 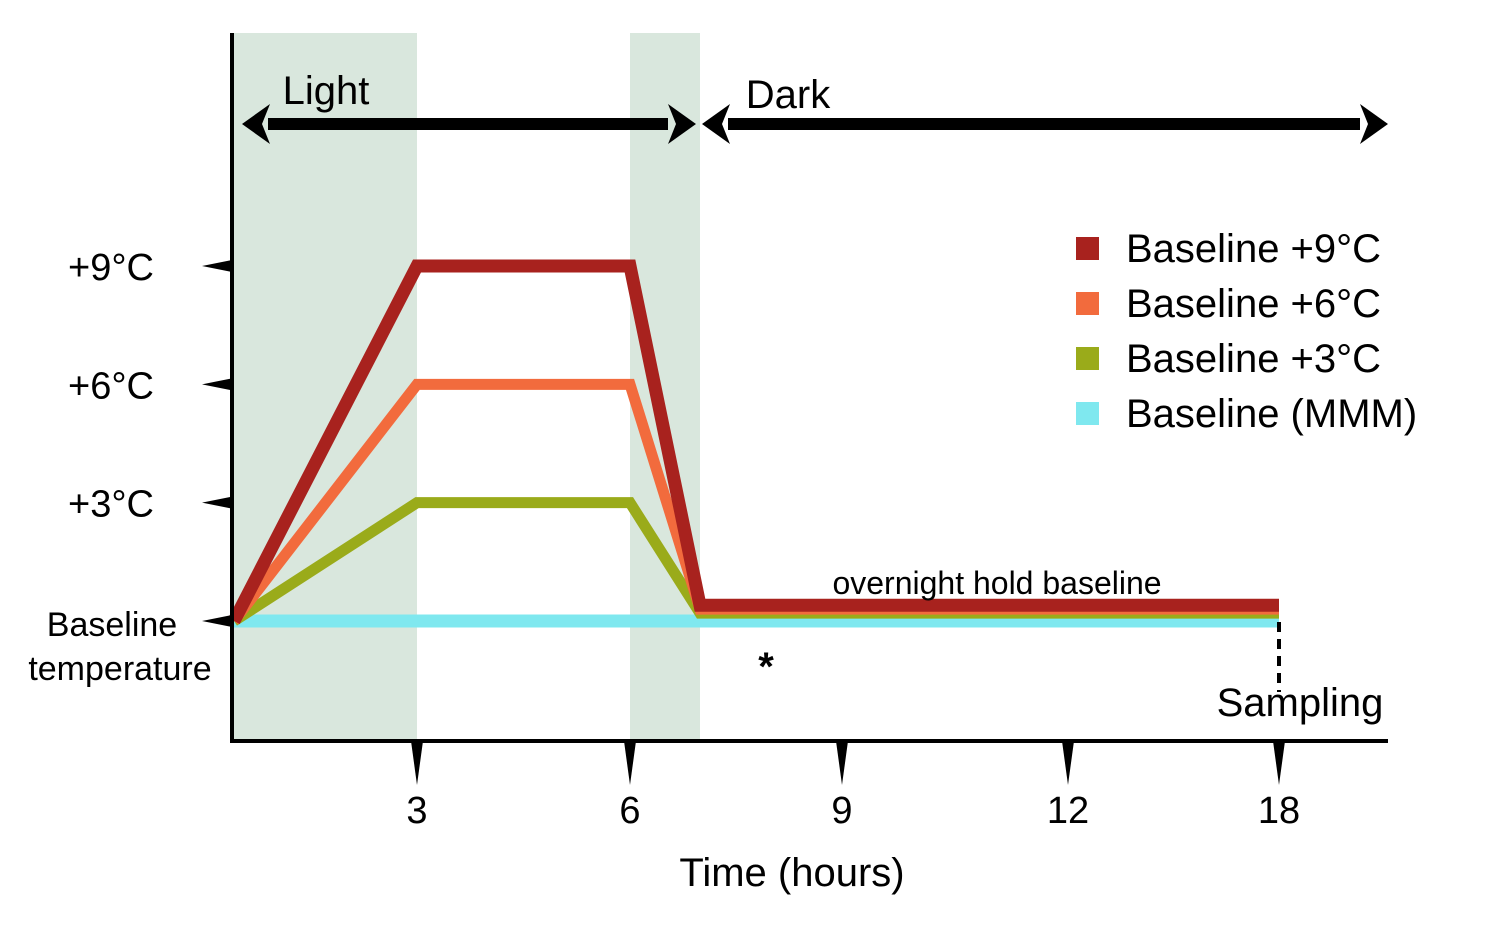 I want to click on y-tick-mark-baseline, so click(x=217, y=621).